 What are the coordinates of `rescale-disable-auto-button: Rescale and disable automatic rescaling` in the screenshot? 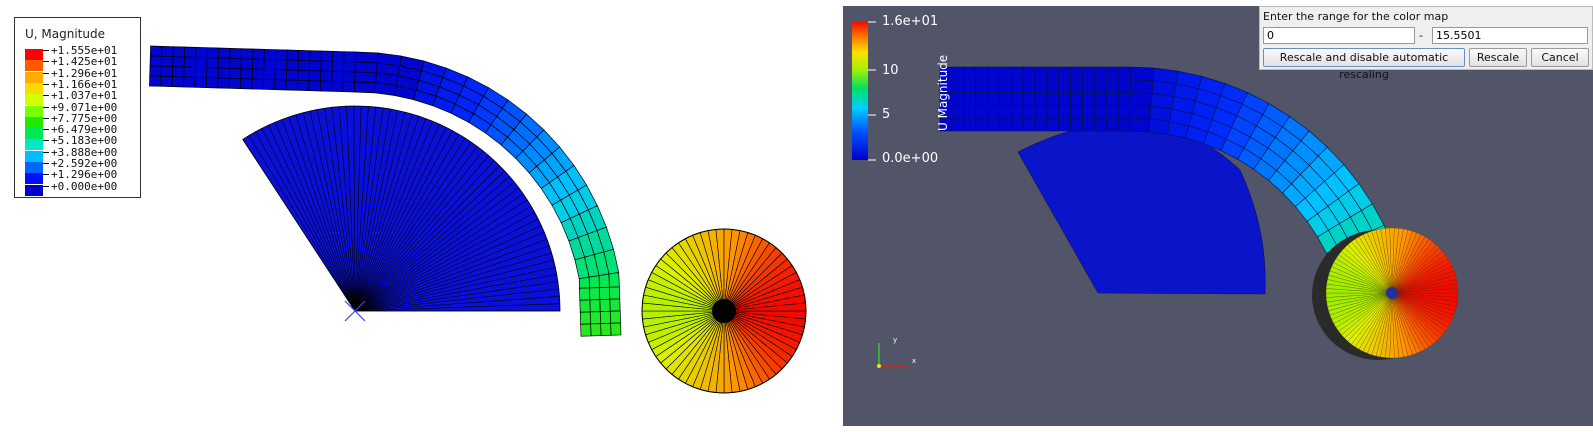 It's located at (1364, 64).